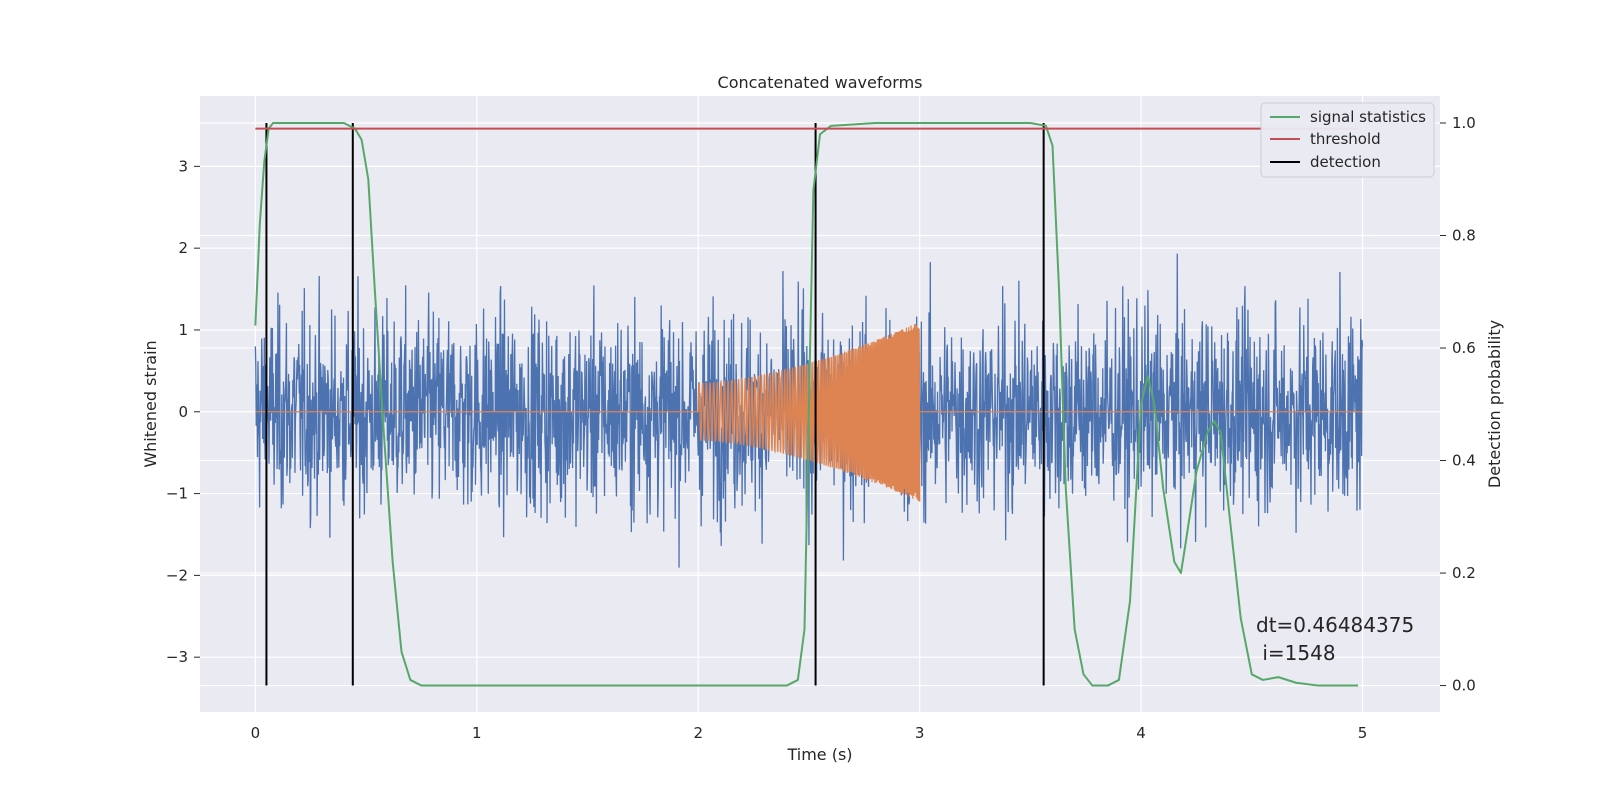 Image resolution: width=1600 pixels, height=800 pixels. What do you see at coordinates (920, 733) in the screenshot?
I see `x-tick-label: 3` at bounding box center [920, 733].